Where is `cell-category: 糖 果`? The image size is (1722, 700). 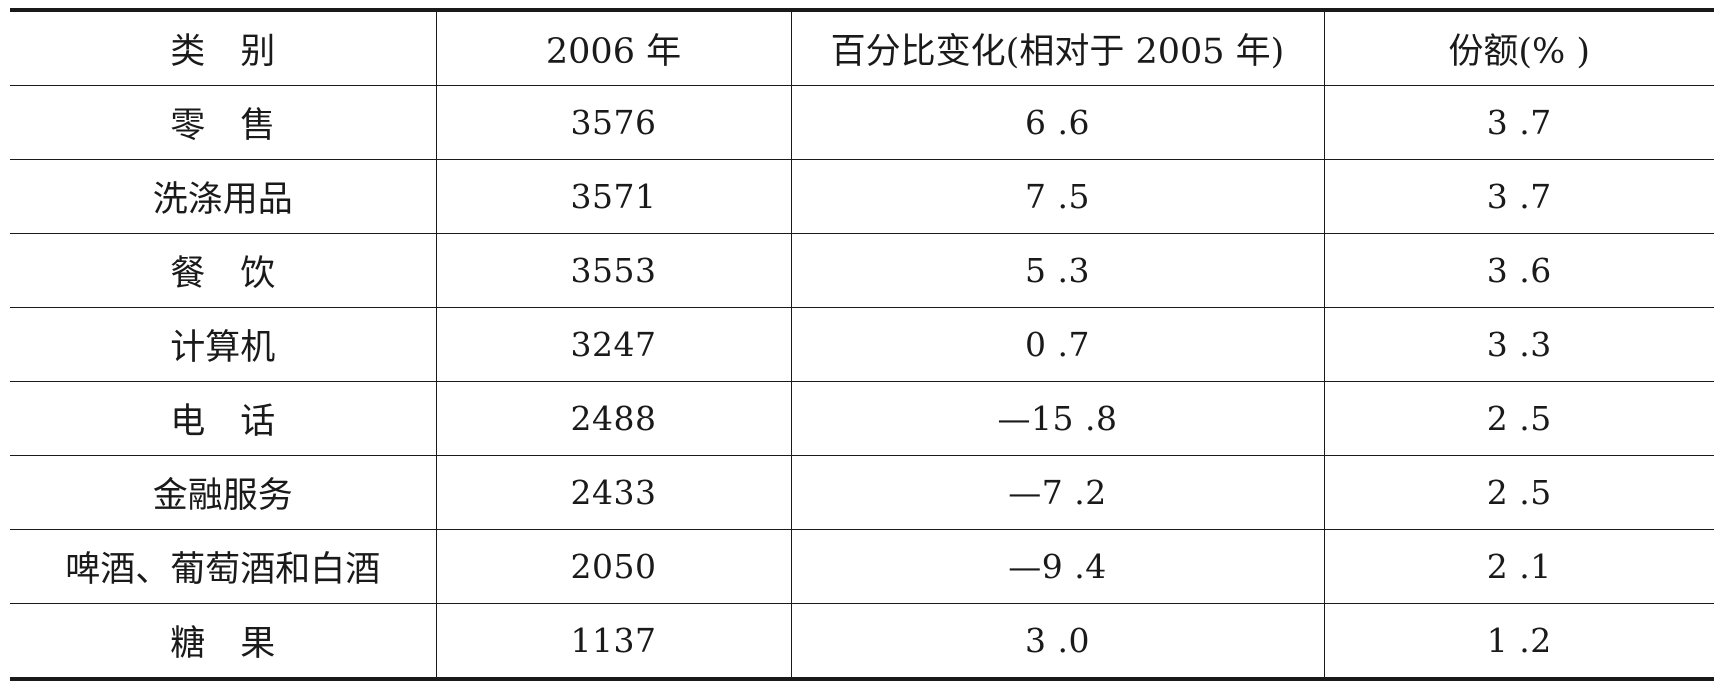 cell-category: 糖 果 is located at coordinates (223, 644).